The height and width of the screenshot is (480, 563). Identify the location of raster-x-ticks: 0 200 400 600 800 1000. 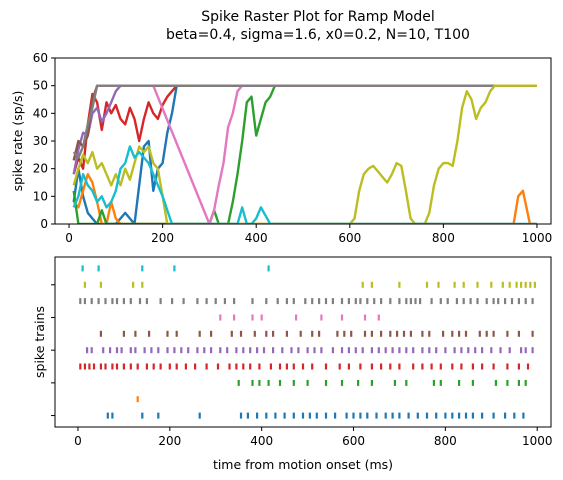
(313, 437).